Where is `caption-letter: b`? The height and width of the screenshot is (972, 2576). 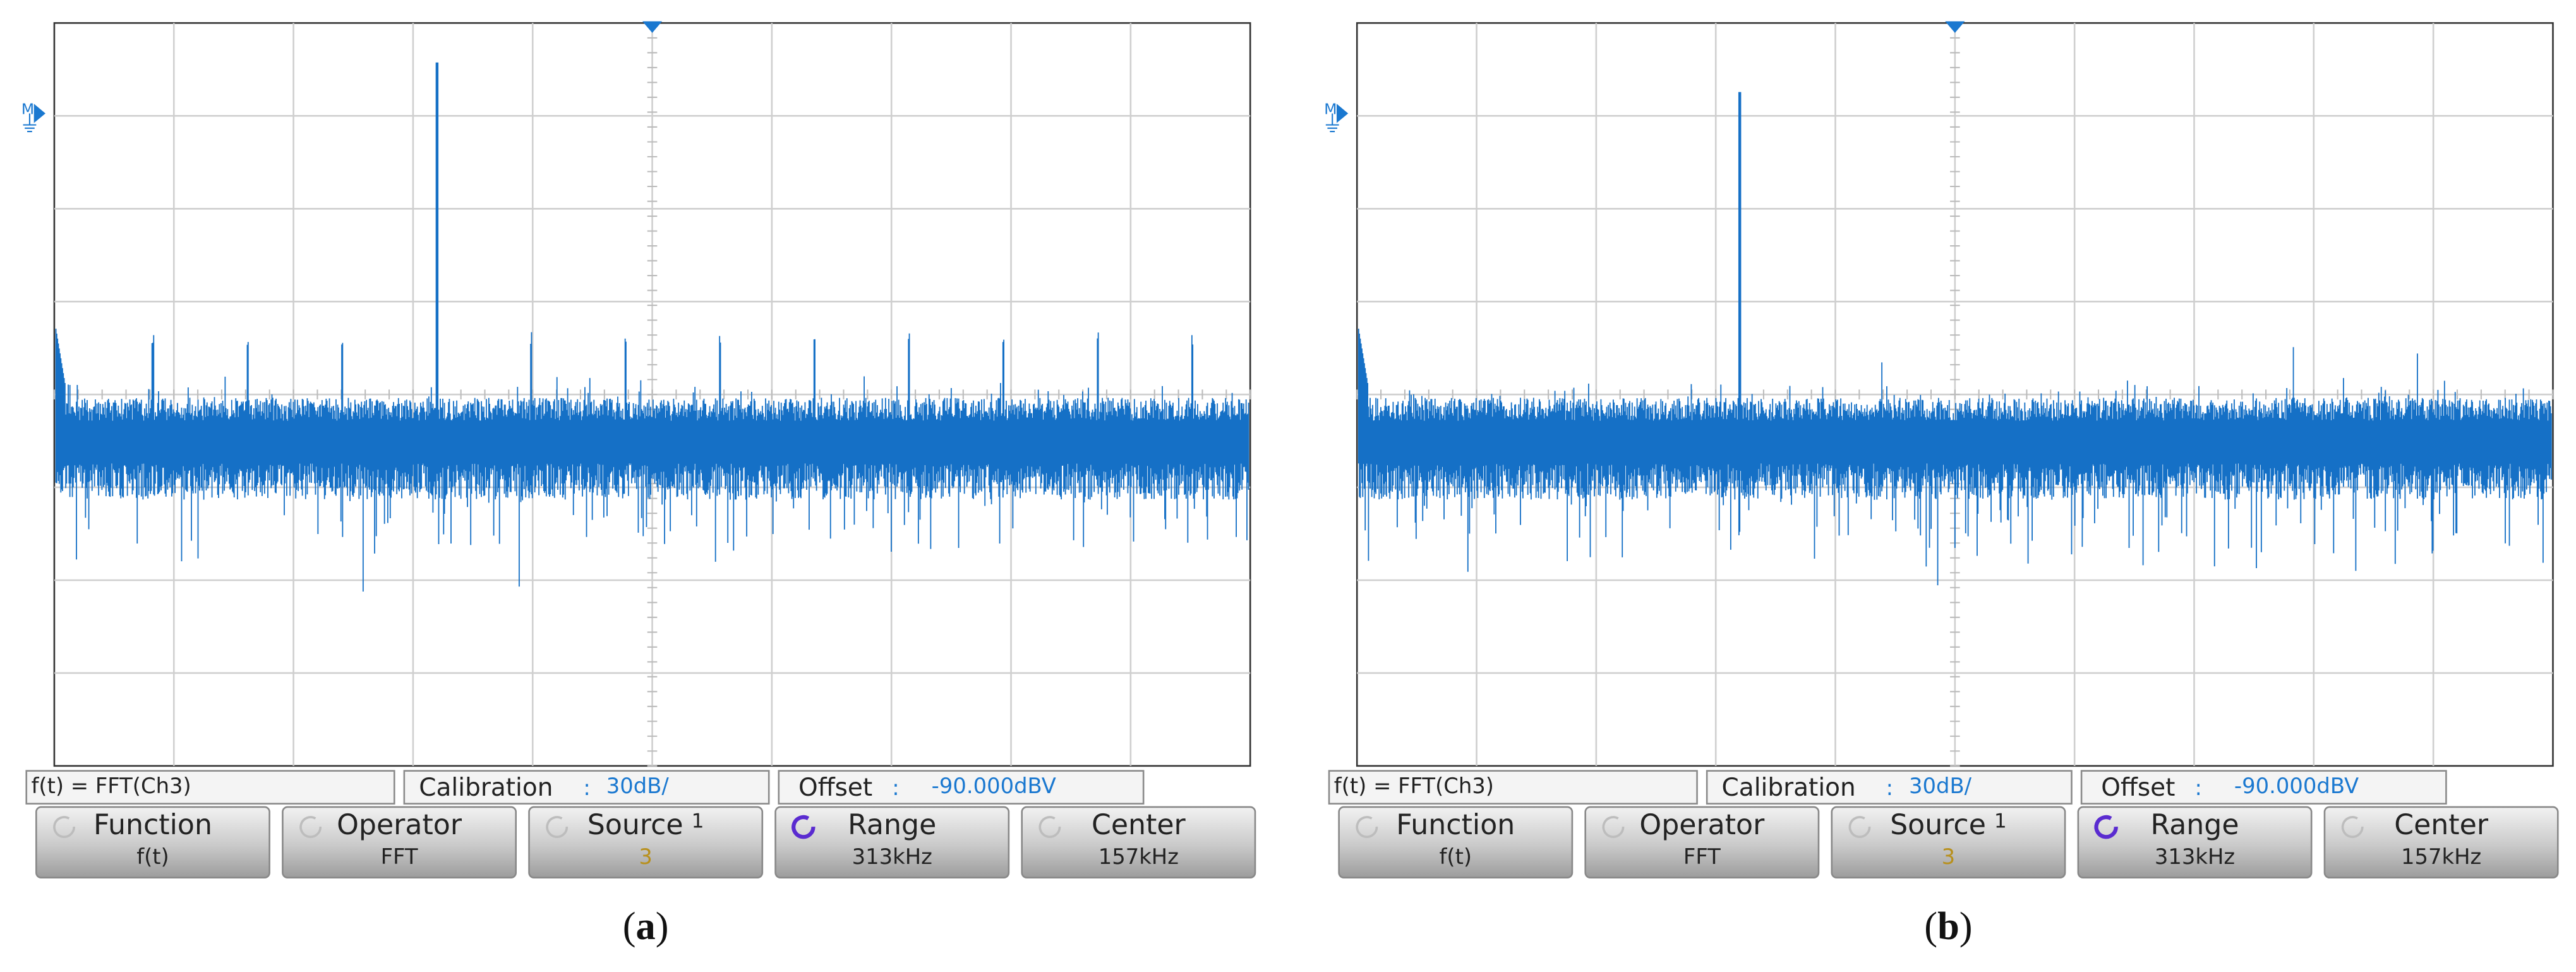 caption-letter: b is located at coordinates (1948, 926).